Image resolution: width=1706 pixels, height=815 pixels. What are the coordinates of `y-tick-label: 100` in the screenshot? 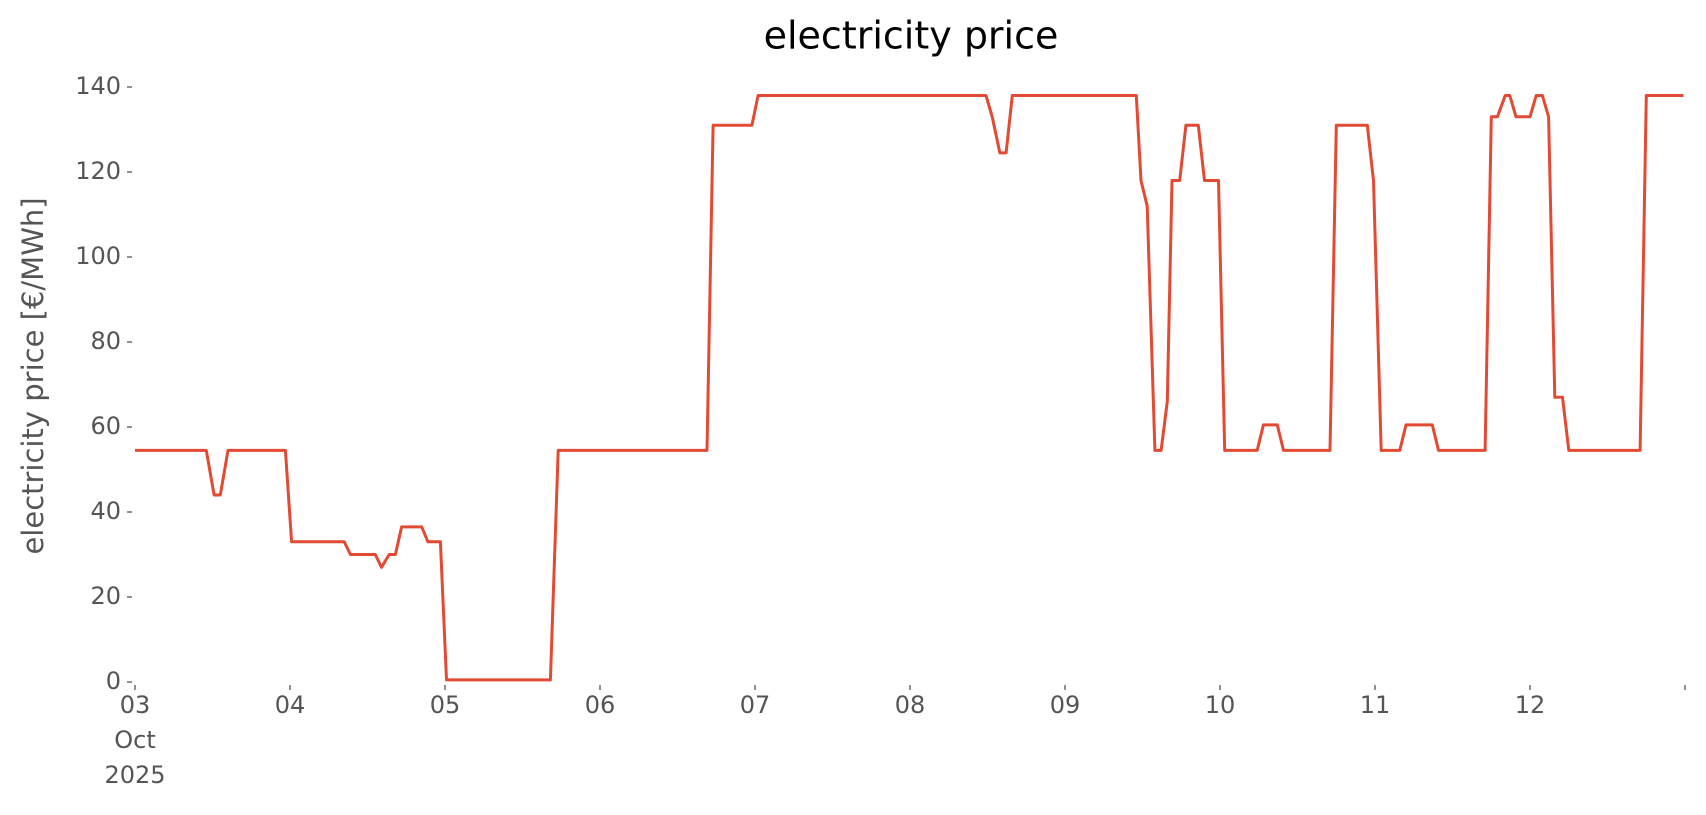 It's located at (98, 256).